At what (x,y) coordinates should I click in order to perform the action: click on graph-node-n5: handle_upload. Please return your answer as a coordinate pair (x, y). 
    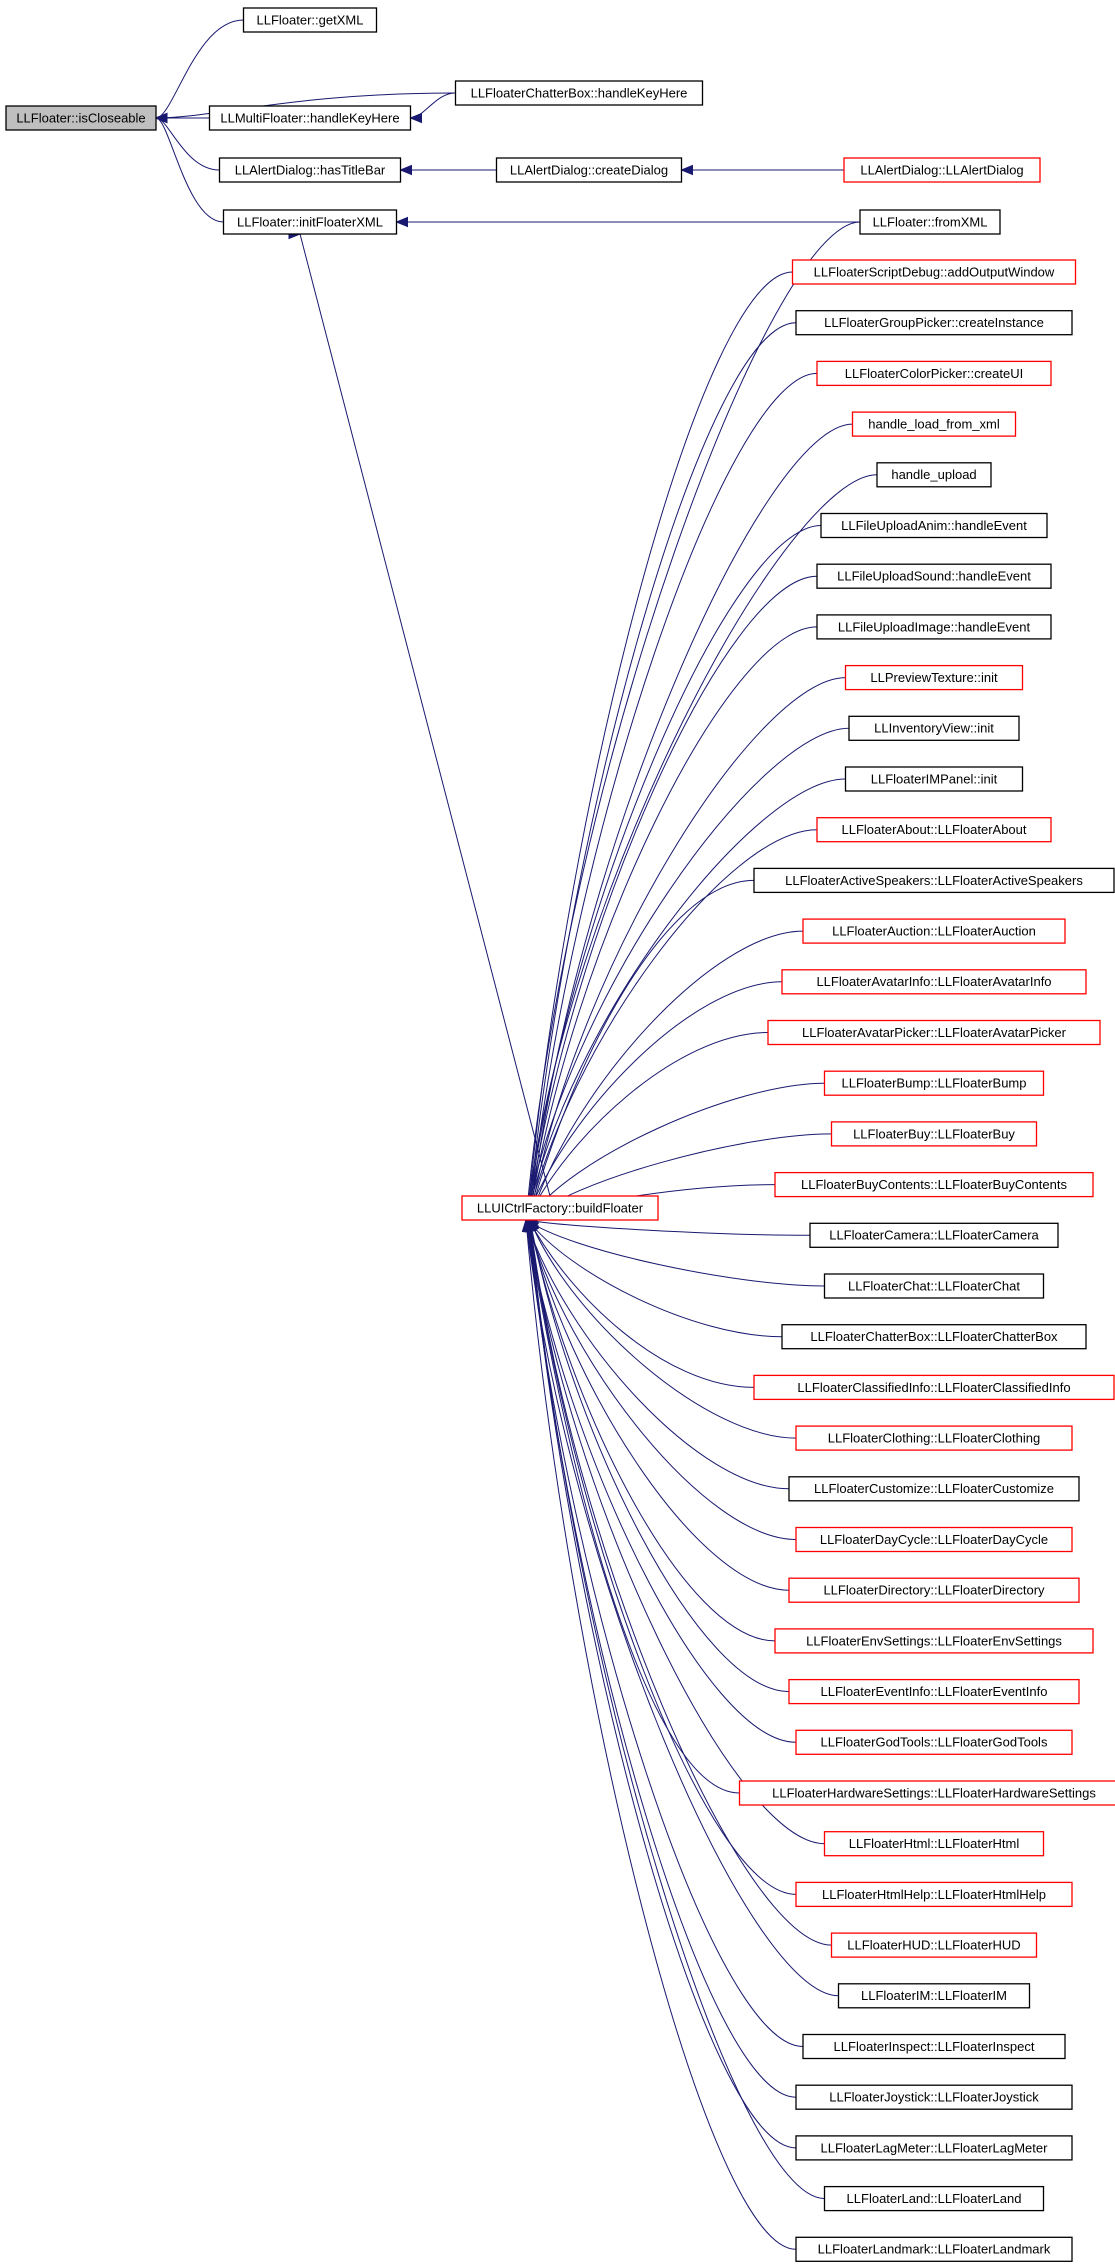
    Looking at the image, I should click on (934, 475).